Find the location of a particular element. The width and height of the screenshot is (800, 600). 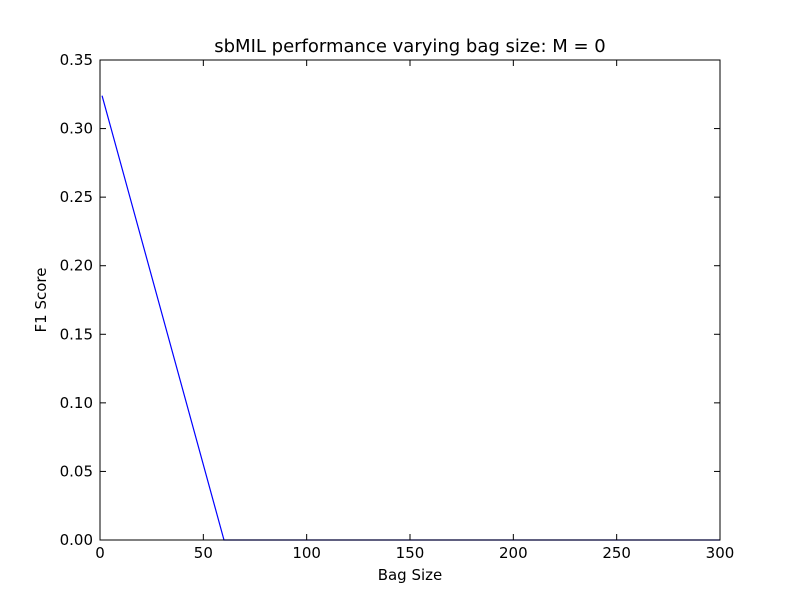

y-tick-label: 0.05 is located at coordinates (76, 471).